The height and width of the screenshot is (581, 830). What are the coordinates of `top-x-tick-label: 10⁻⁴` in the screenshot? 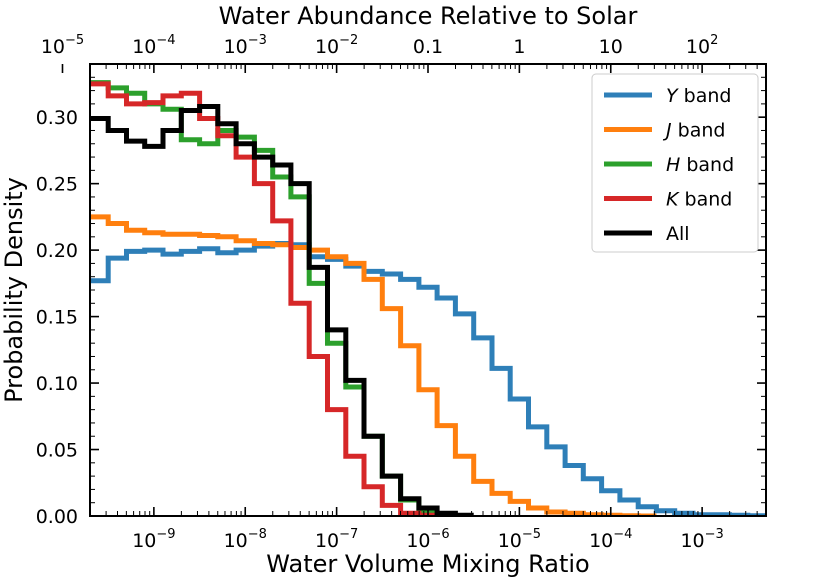 It's located at (153, 45).